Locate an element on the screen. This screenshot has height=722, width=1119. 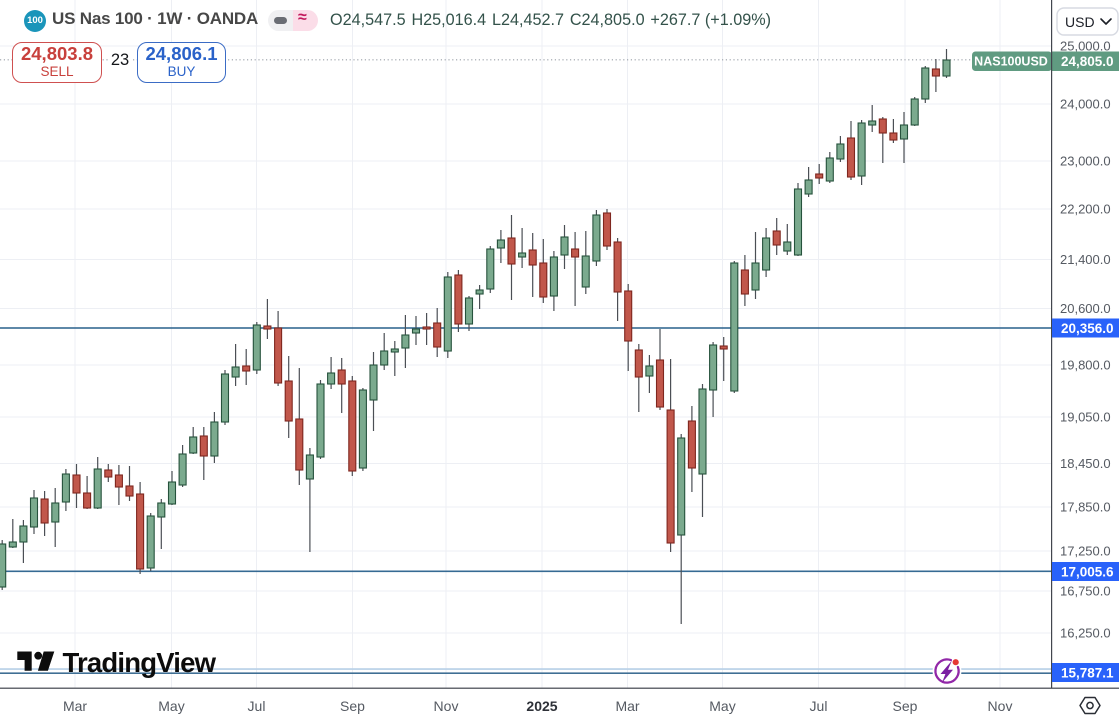
svg-text: 16,250.0 is located at coordinates (1085, 633).